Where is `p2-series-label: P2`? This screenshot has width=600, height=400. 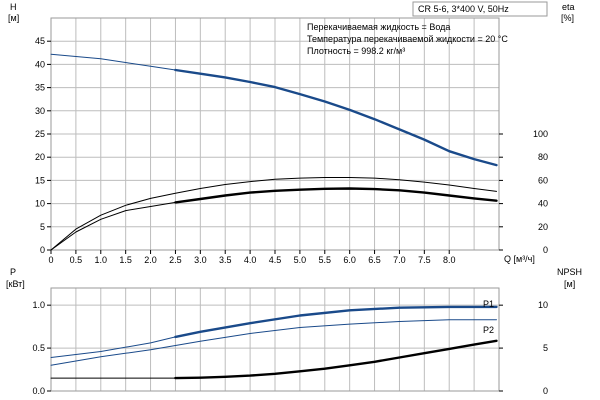 p2-series-label: P2 is located at coordinates (488, 330).